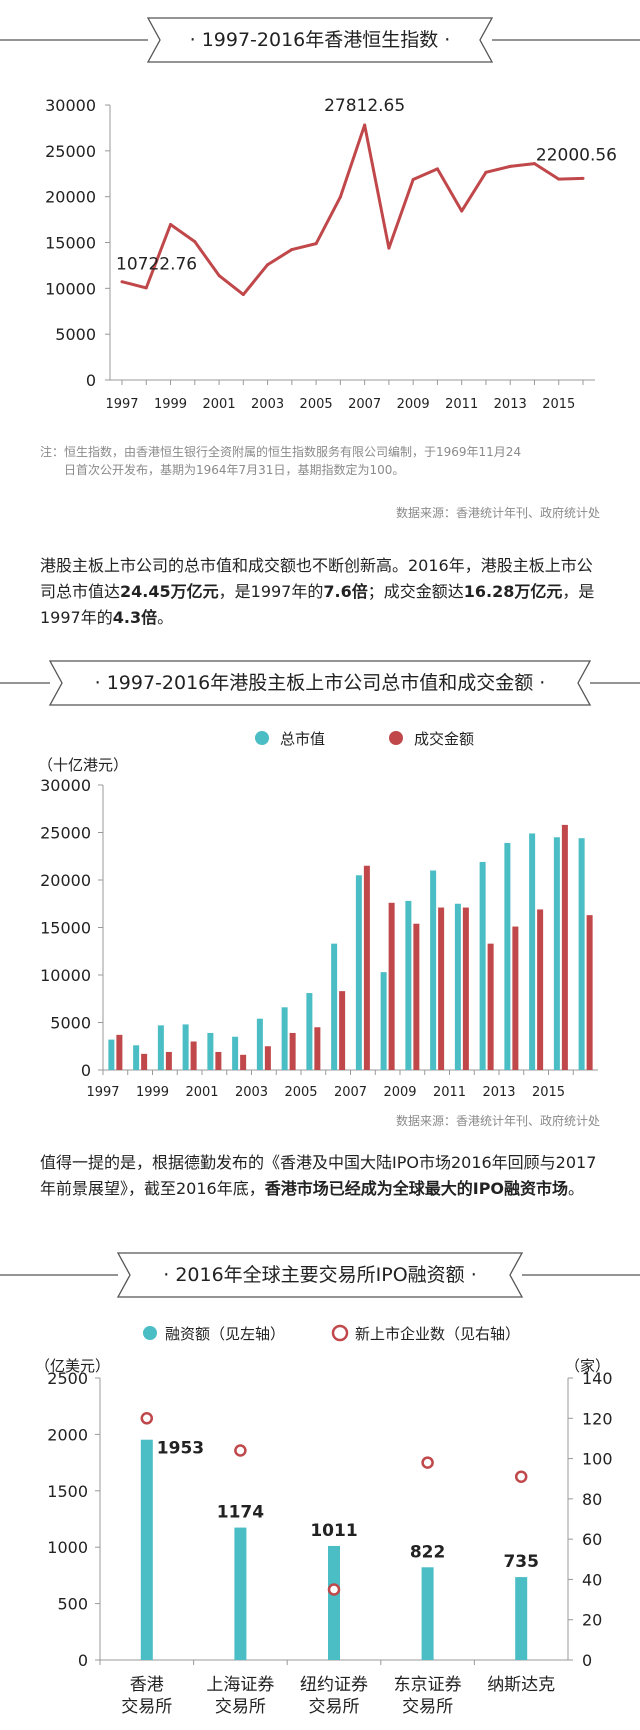  Describe the element at coordinates (521, 1685) in the screenshot. I see `x-category-label: 纳斯达克` at that location.